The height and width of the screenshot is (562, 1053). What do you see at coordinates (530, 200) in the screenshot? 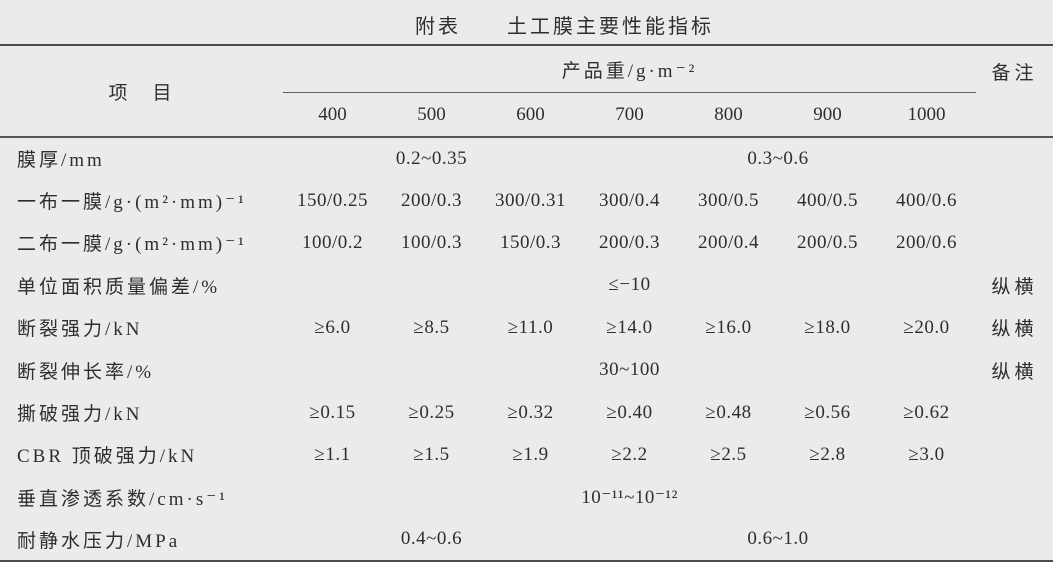
I see `value-cell: 300/0.31` at bounding box center [530, 200].